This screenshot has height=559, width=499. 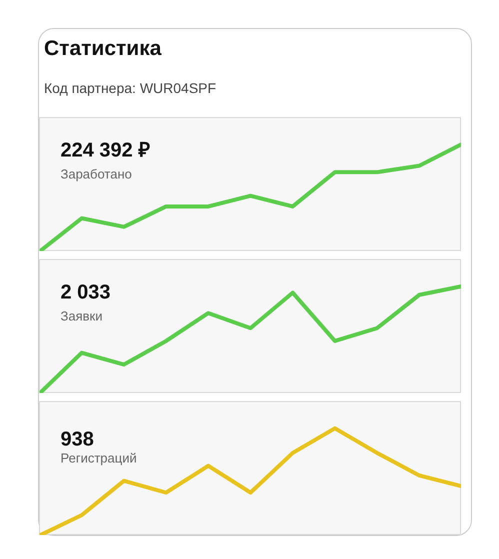 I want to click on text: Регистраций, so click(x=98, y=458).